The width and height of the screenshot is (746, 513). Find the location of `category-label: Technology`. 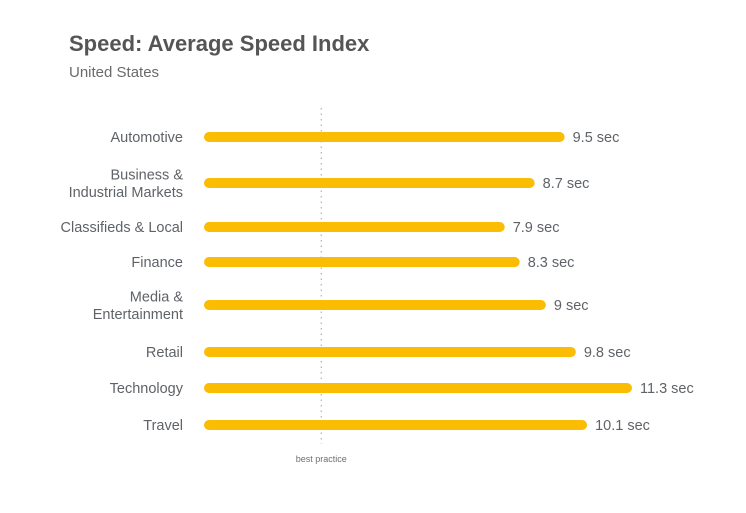

category-label: Technology is located at coordinates (147, 389).